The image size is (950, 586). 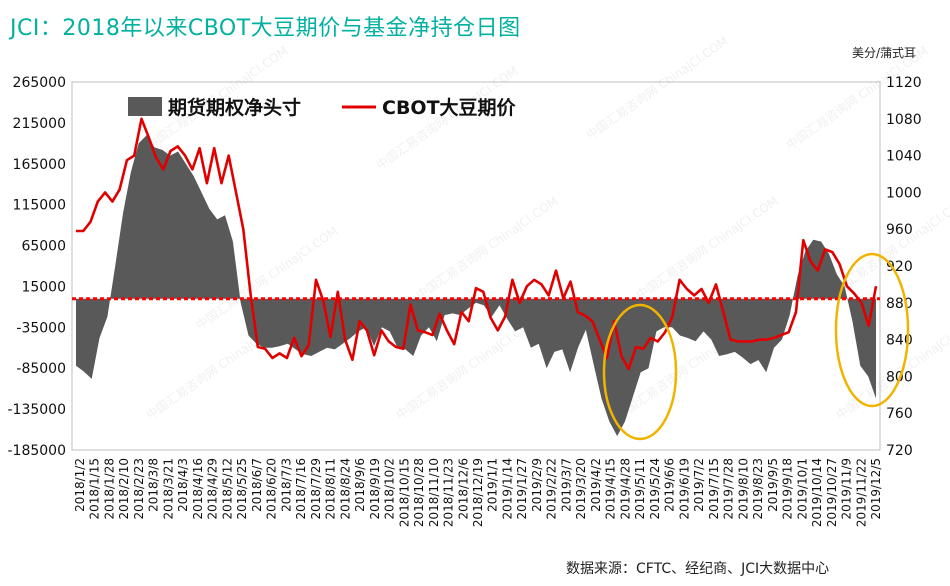 I want to click on x-tick-label: 2018/11/23, so click(x=449, y=492).